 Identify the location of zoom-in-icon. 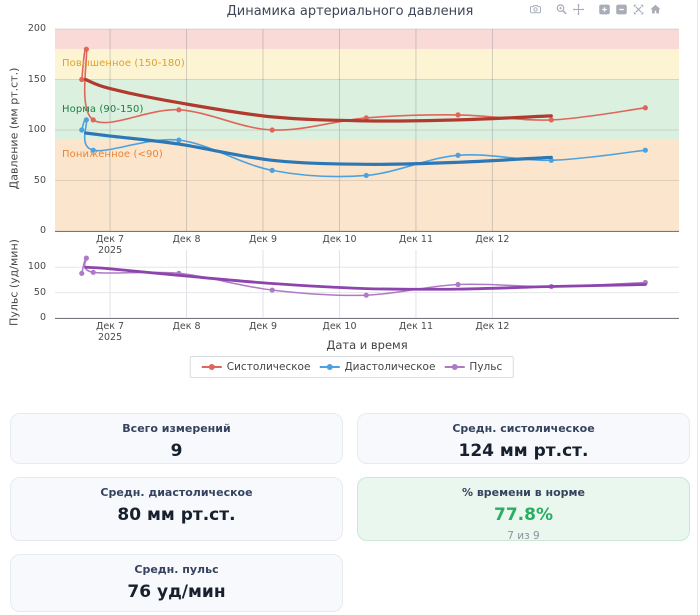
(604, 9).